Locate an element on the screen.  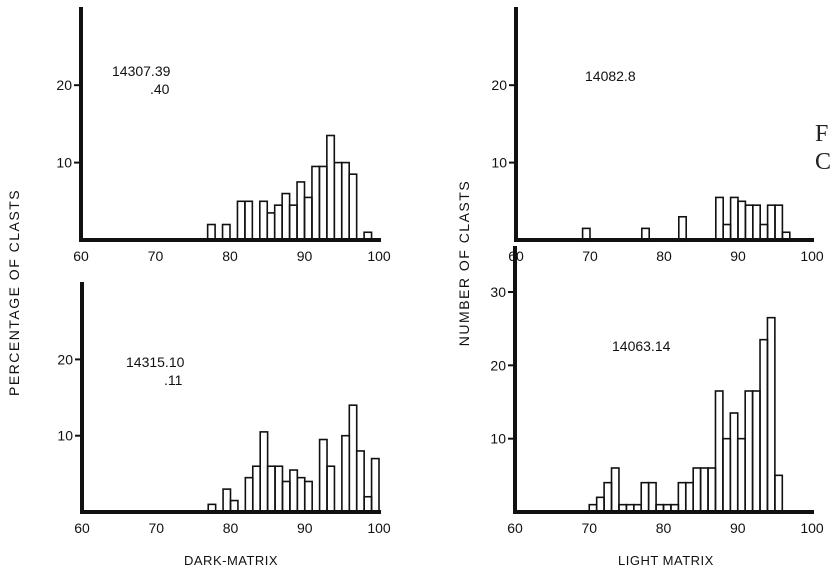
sample-label: 14063.14 is located at coordinates (641, 346).